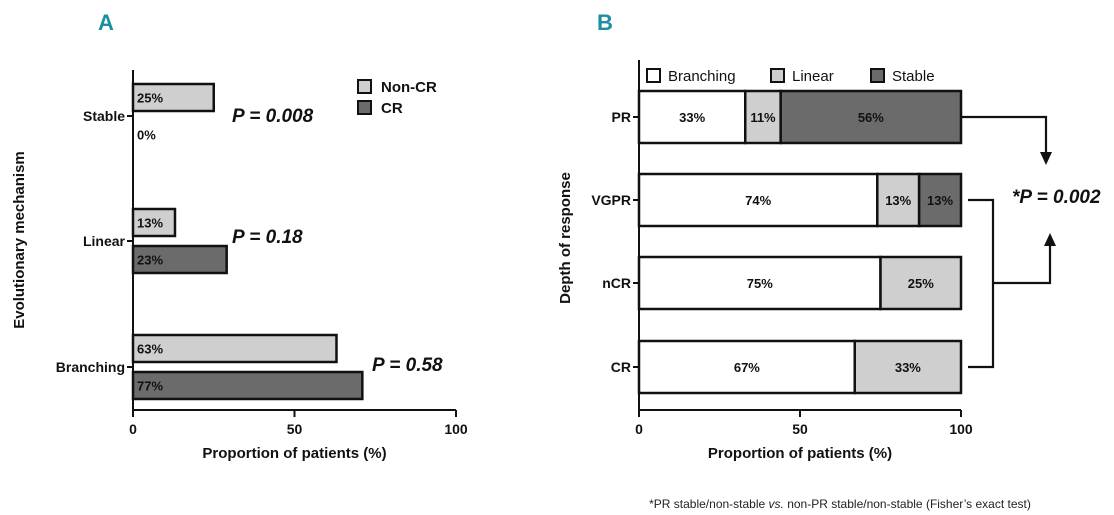 This screenshot has width=1114, height=515. I want to click on bar-label-branching-vgpr: 74%, so click(758, 200).